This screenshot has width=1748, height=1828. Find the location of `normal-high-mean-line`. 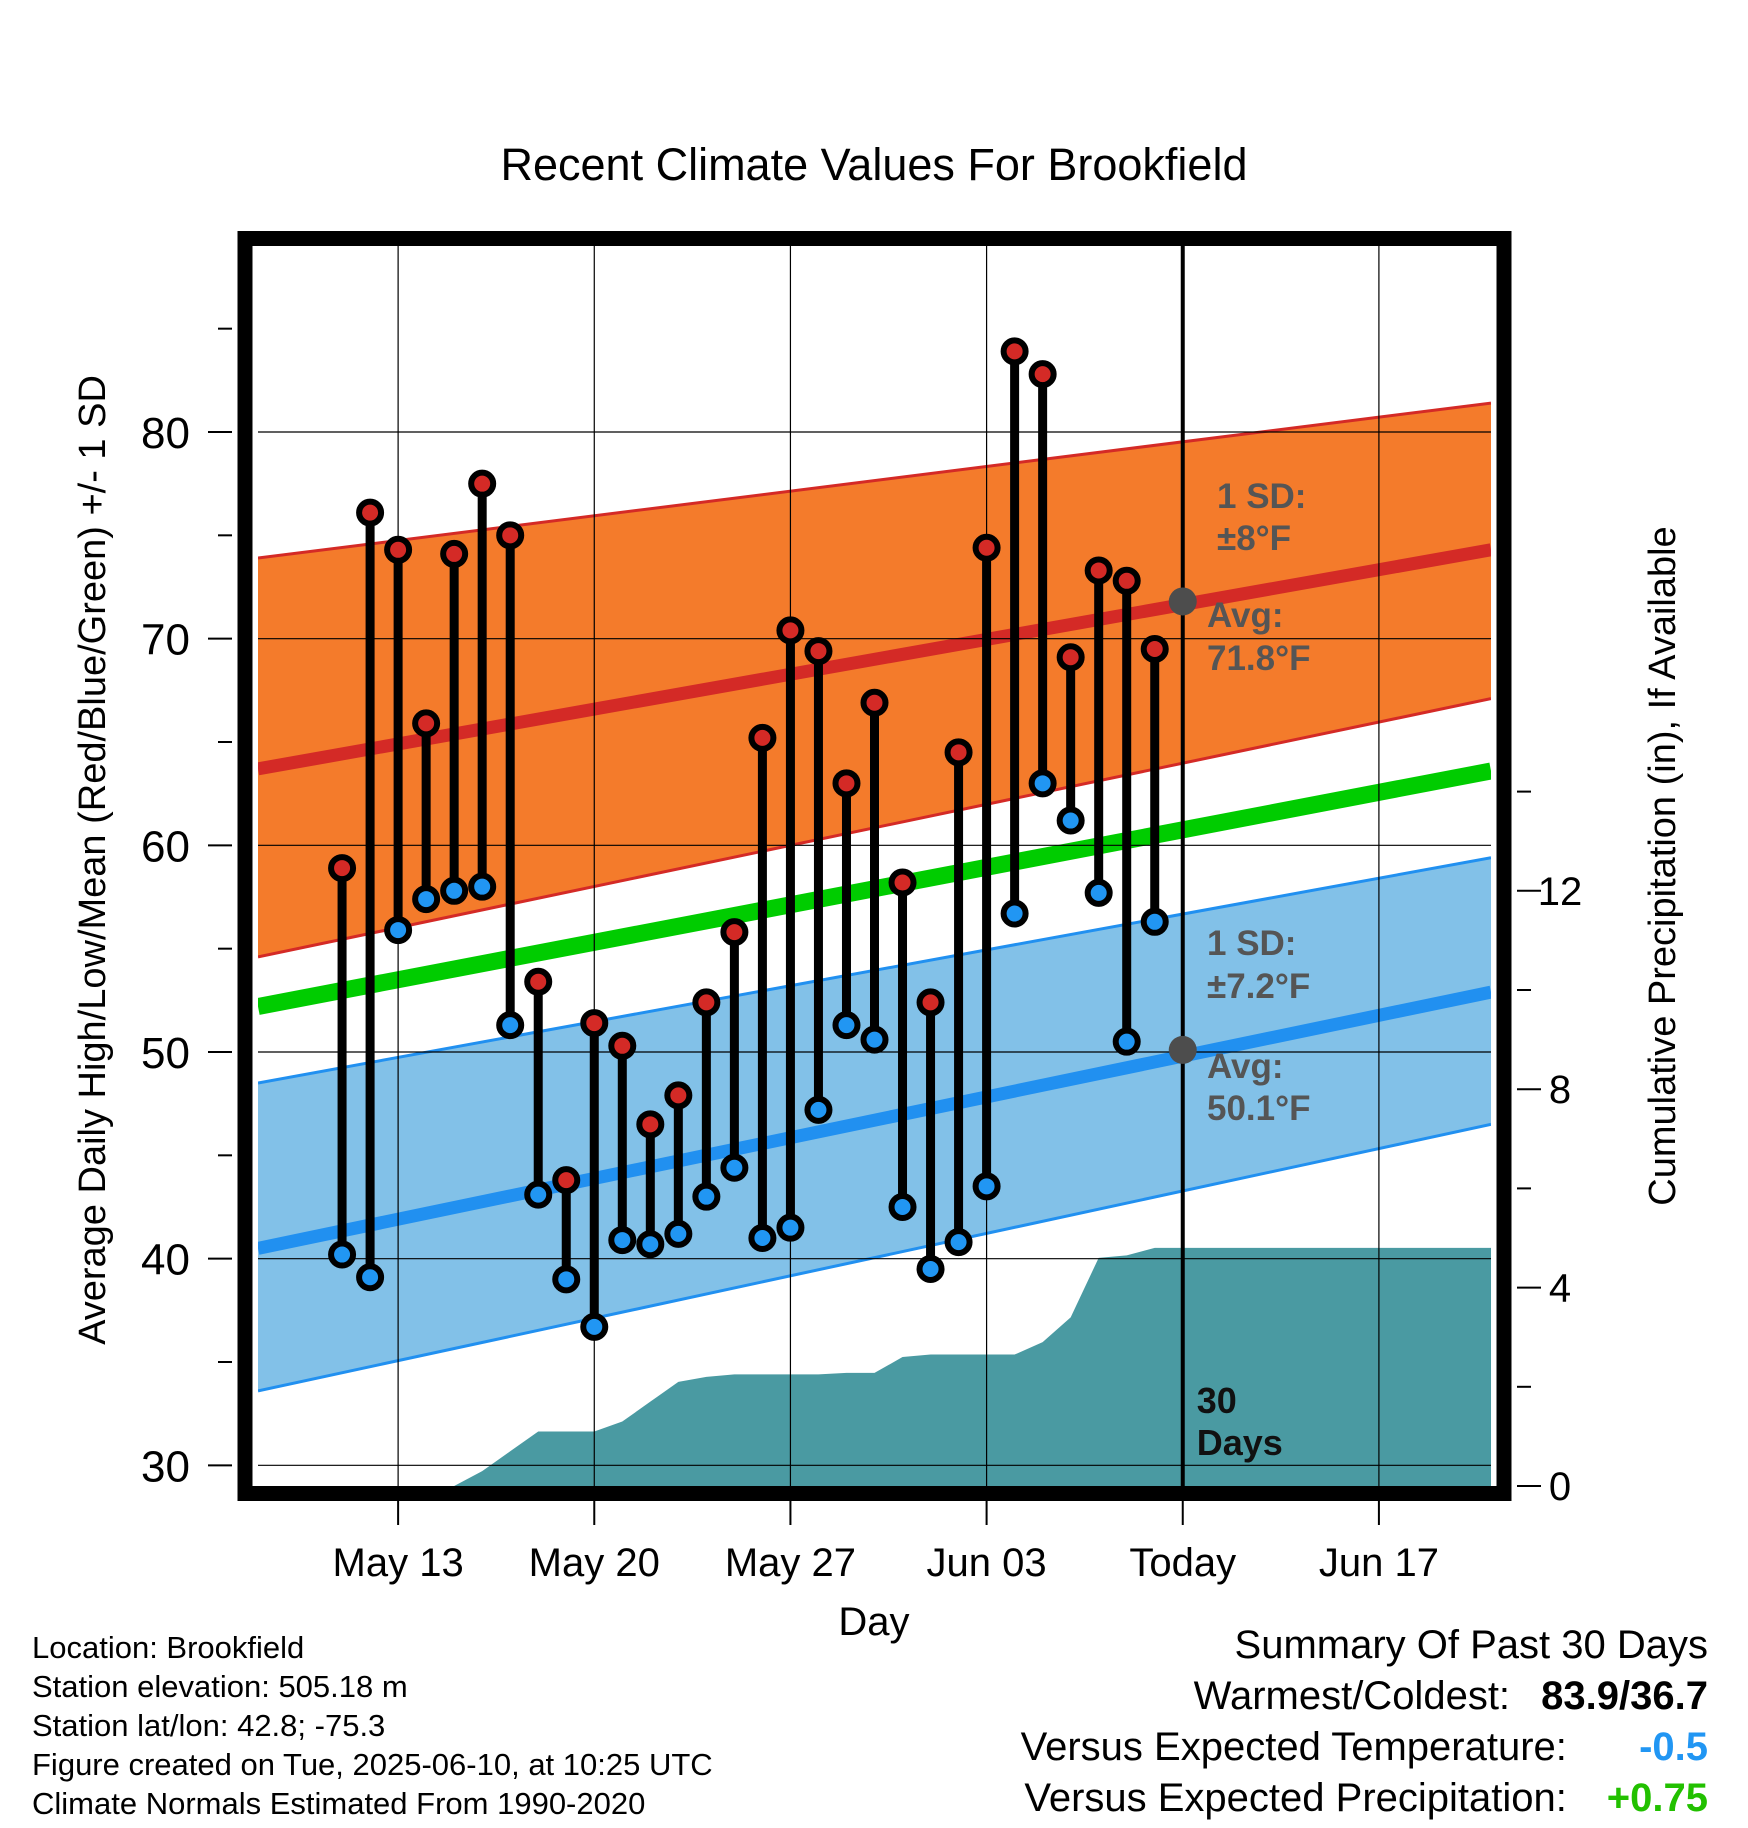

normal-high-mean-line is located at coordinates (874, 659).